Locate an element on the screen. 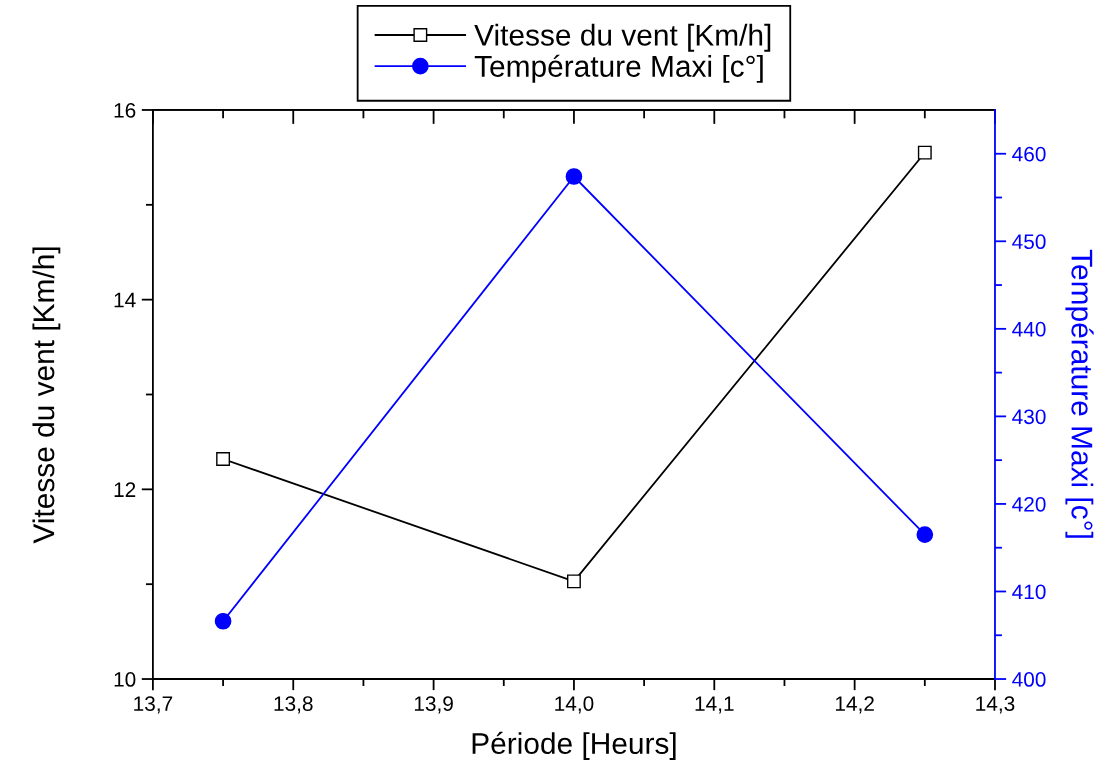 This screenshot has width=1108, height=769. y-tick-label: 12 is located at coordinates (125, 489).